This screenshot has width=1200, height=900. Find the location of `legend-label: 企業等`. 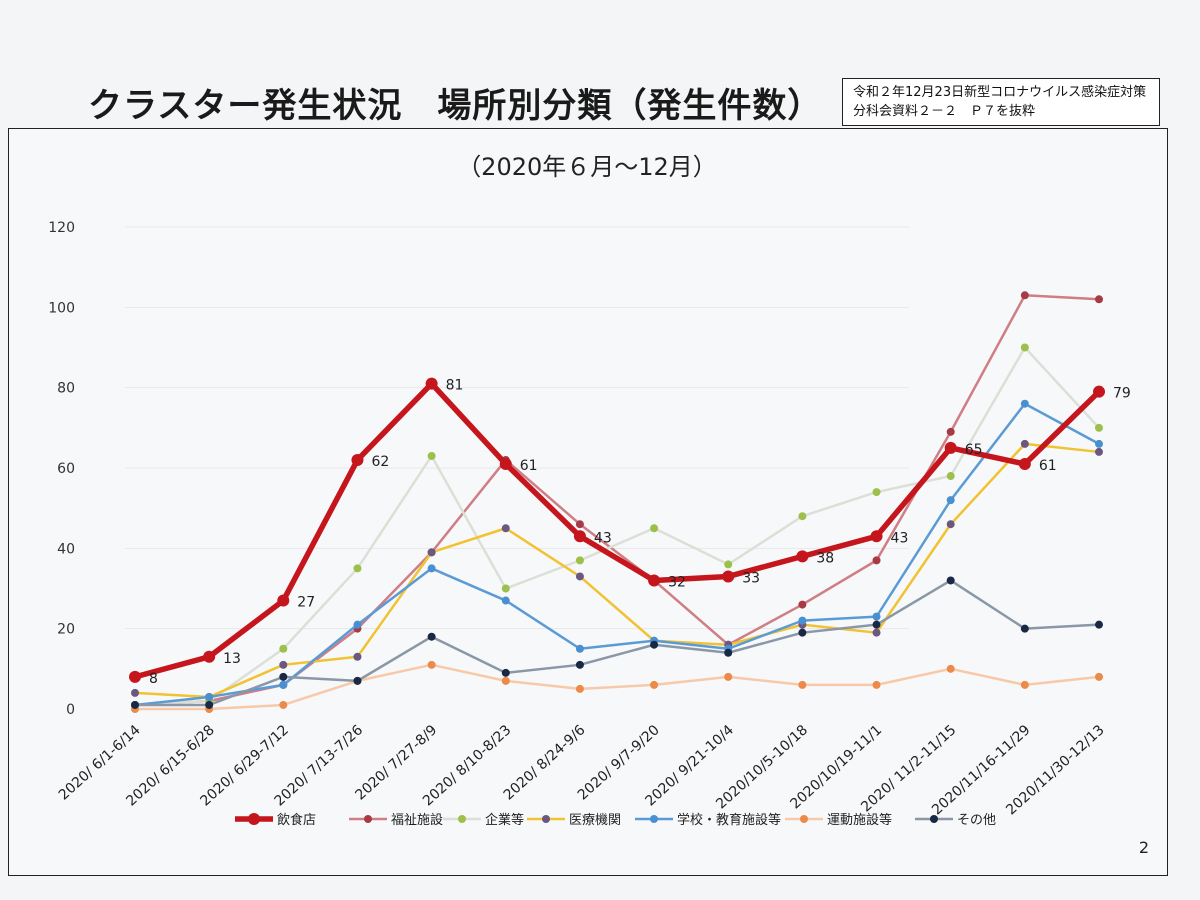

legend-label: 企業等 is located at coordinates (504, 820).